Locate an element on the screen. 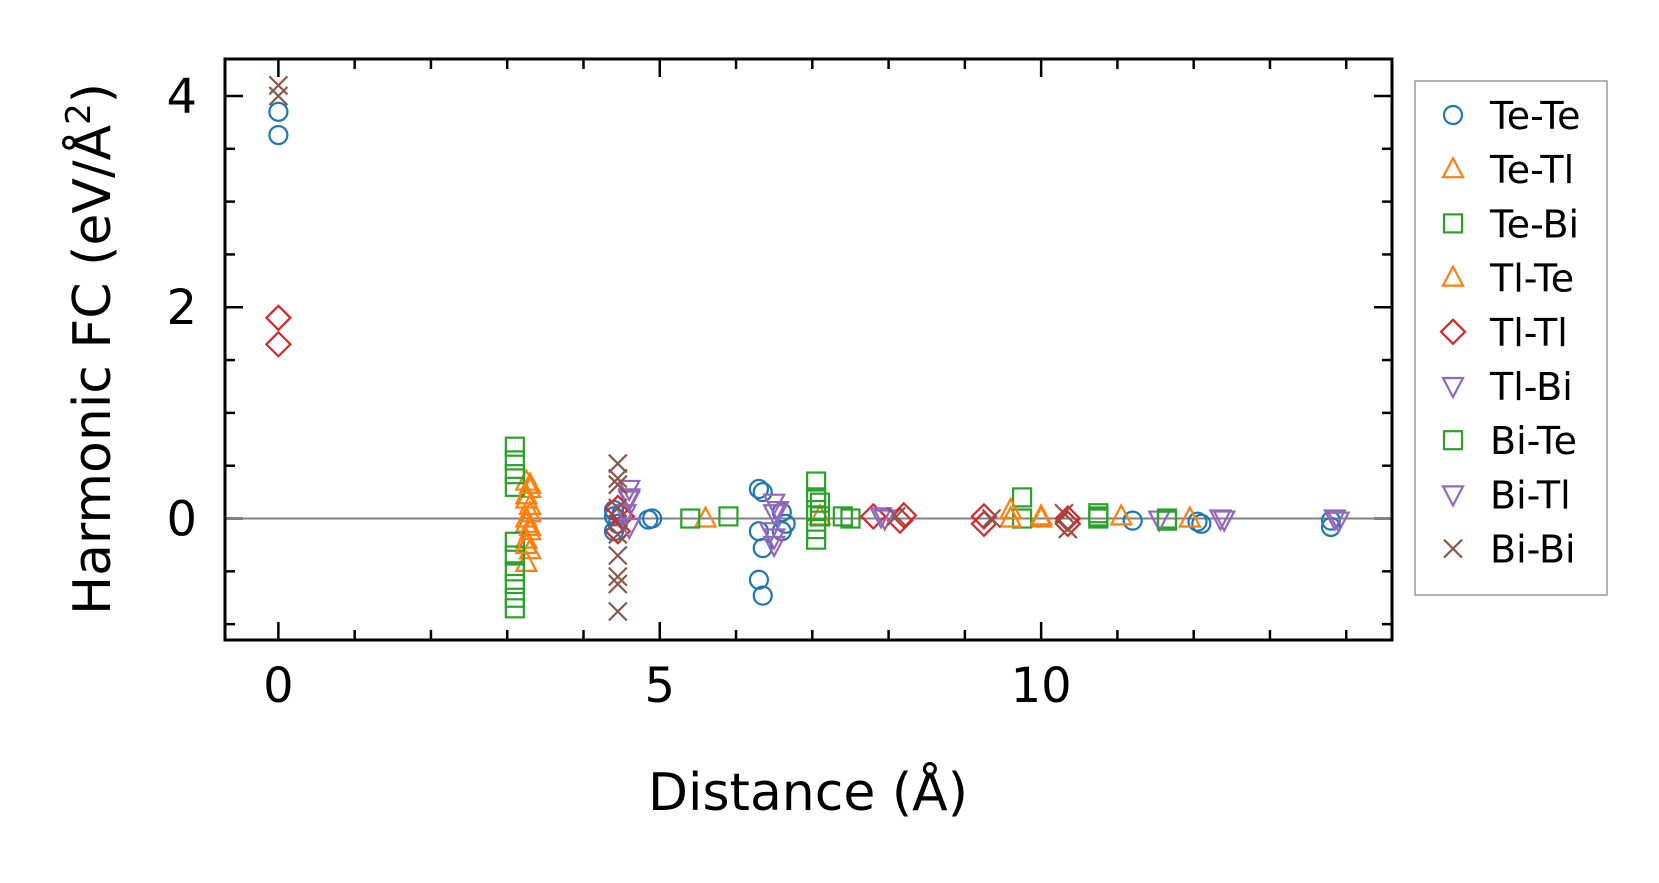 This screenshot has width=1659, height=883. y-axis-label: Harmonic FC (eV/Å2) is located at coordinates (91, 349).